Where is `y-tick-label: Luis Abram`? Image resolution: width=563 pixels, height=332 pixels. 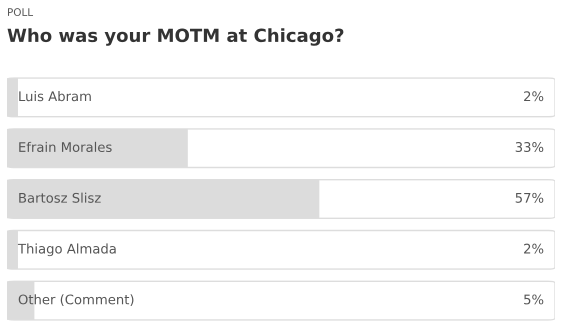 y-tick-label: Luis Abram is located at coordinates (55, 96).